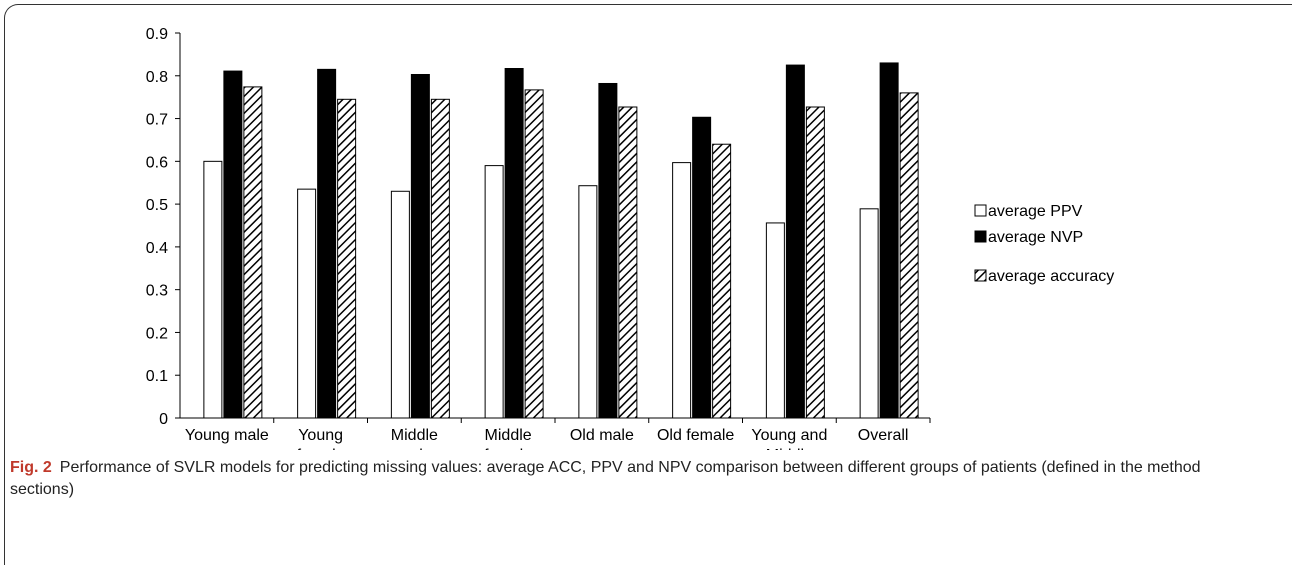 This screenshot has height=565, width=1292. What do you see at coordinates (157, 77) in the screenshot?
I see `y-tick-label: 0.8` at bounding box center [157, 77].